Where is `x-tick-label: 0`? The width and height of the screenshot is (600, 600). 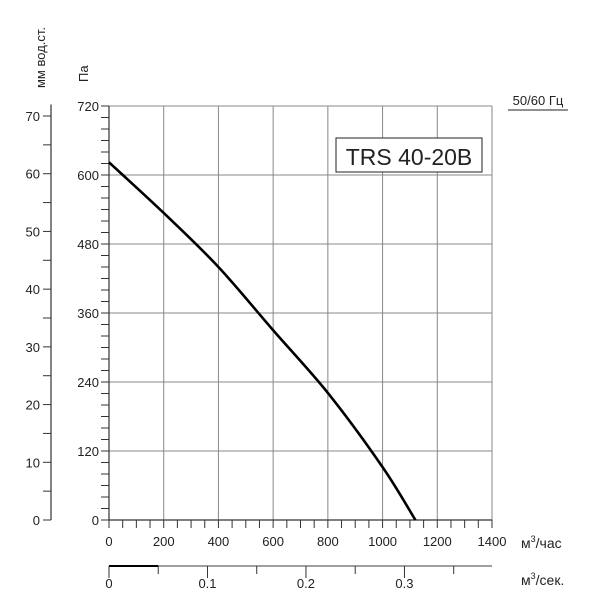
x-tick-label: 0 is located at coordinates (108, 541).